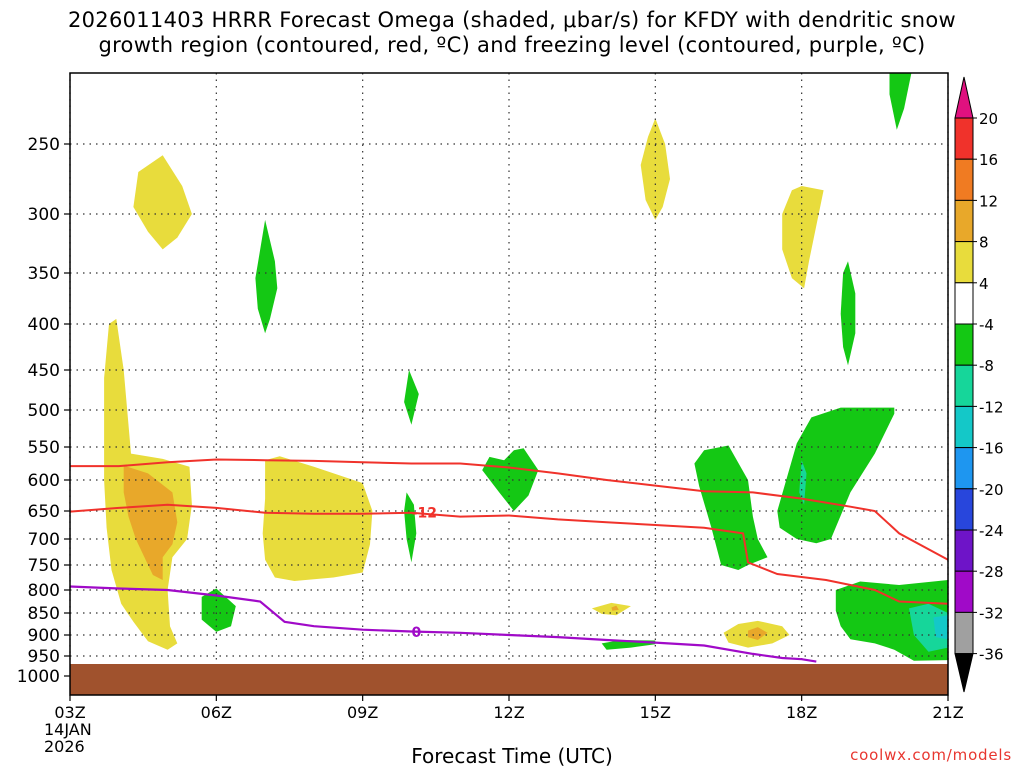  What do you see at coordinates (64, 746) in the screenshot?
I see `date-label-year: 2026` at bounding box center [64, 746].